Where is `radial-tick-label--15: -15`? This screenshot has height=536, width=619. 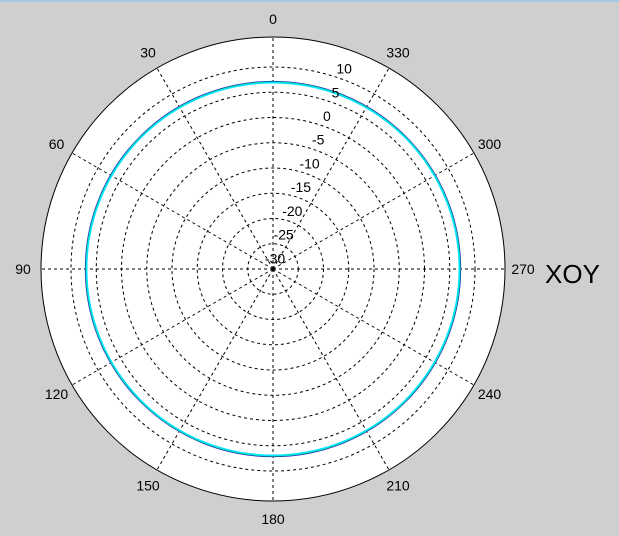
radial-tick-label--15: -15 is located at coordinates (301, 187).